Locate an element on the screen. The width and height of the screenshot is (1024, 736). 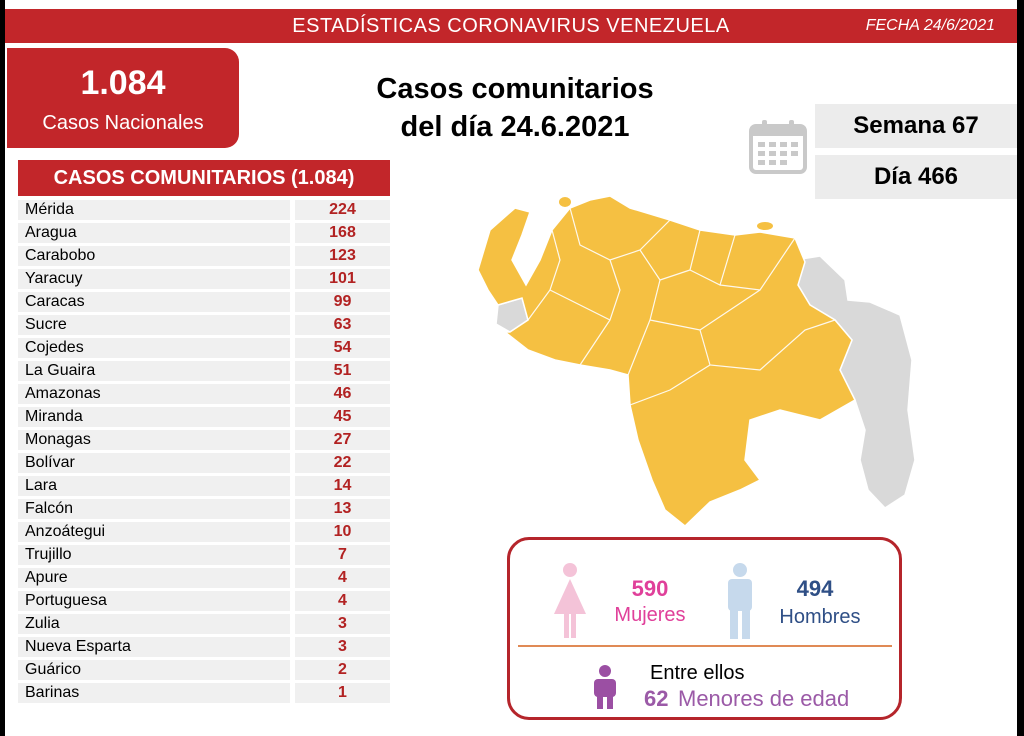
week-label: Semana 67 is located at coordinates (916, 126).